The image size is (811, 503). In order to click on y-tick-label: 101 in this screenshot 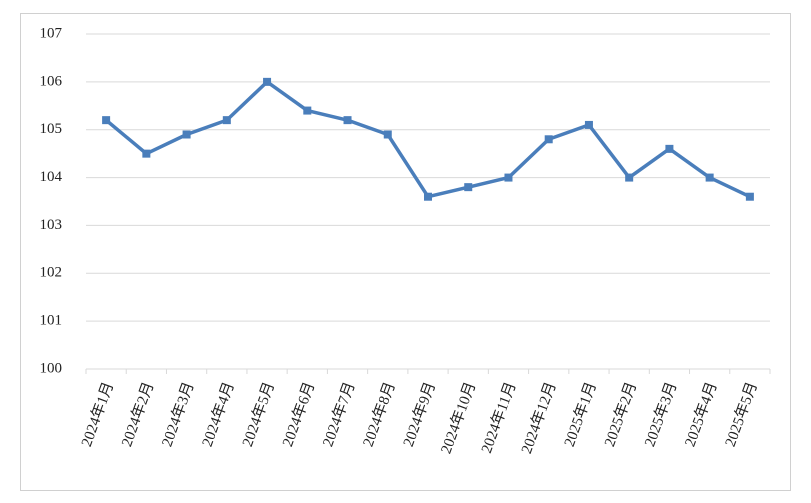, I will do `click(51, 321)`.